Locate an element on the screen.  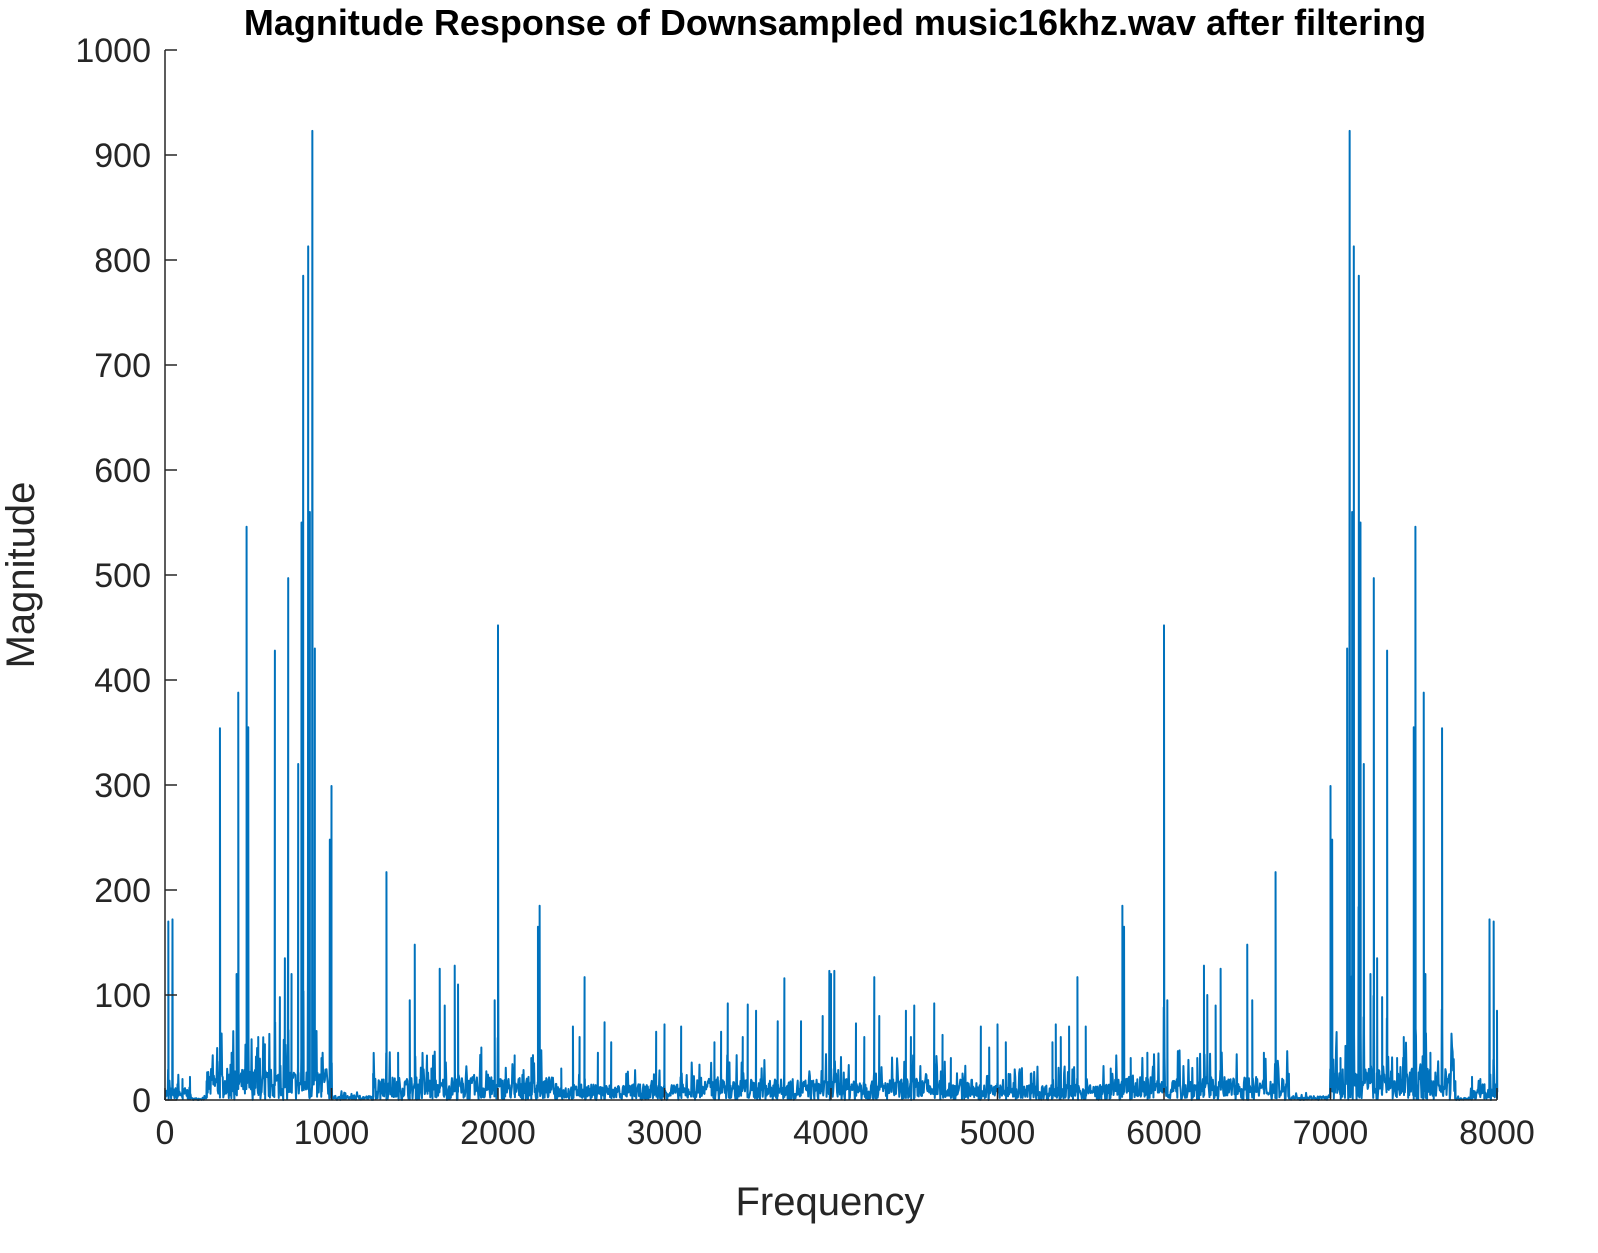
x-tick-label: 6000 is located at coordinates (1164, 1133).